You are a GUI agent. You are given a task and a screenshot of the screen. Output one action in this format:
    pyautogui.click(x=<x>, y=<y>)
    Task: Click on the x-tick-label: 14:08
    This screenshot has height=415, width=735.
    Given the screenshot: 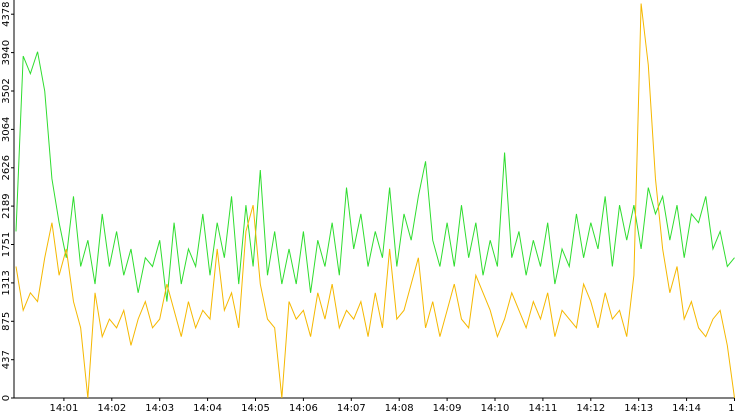 What is the action you would take?
    pyautogui.click(x=399, y=408)
    